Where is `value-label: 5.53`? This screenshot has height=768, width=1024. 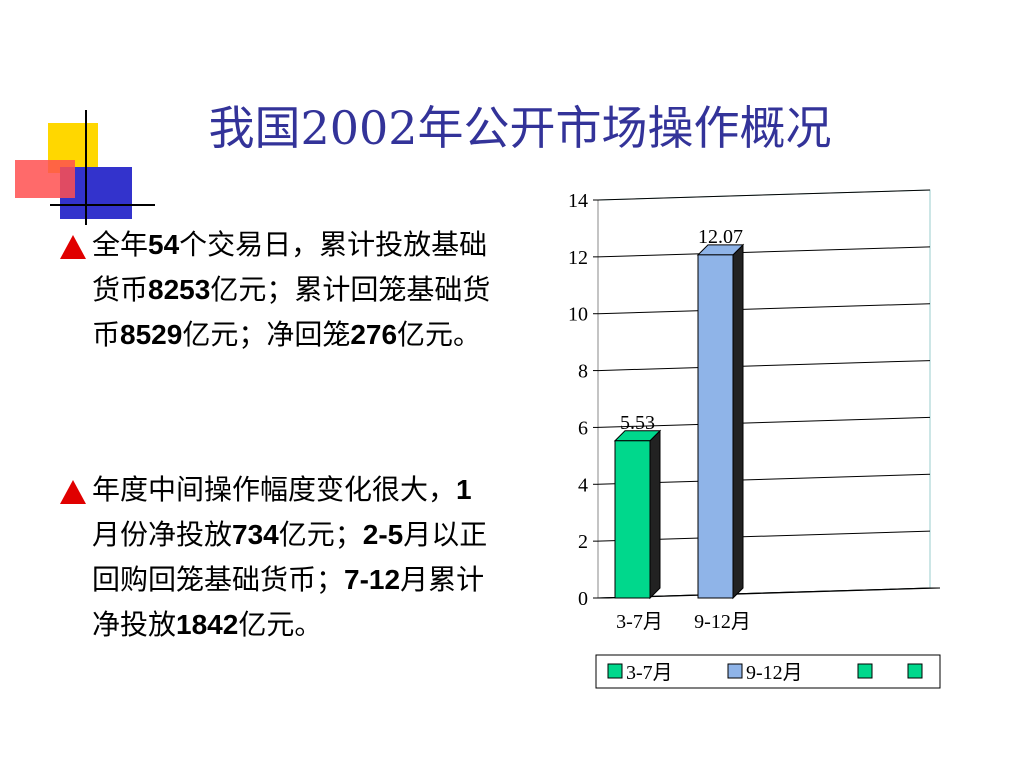
value-label: 5.53 is located at coordinates (637, 423).